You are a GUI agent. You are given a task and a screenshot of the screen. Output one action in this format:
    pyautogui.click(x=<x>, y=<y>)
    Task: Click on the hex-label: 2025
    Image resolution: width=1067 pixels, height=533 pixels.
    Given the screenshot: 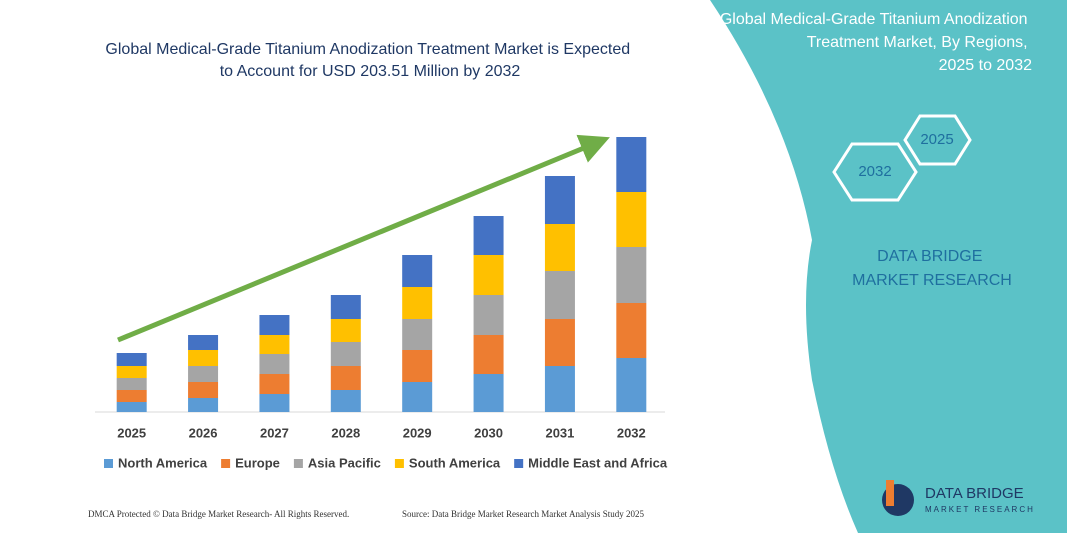 What is the action you would take?
    pyautogui.click(x=936, y=139)
    